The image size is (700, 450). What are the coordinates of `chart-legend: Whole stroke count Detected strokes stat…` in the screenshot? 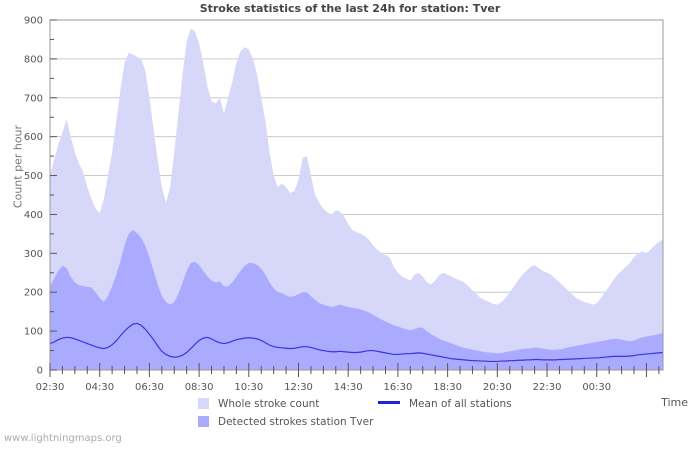 It's located at (350, 411).